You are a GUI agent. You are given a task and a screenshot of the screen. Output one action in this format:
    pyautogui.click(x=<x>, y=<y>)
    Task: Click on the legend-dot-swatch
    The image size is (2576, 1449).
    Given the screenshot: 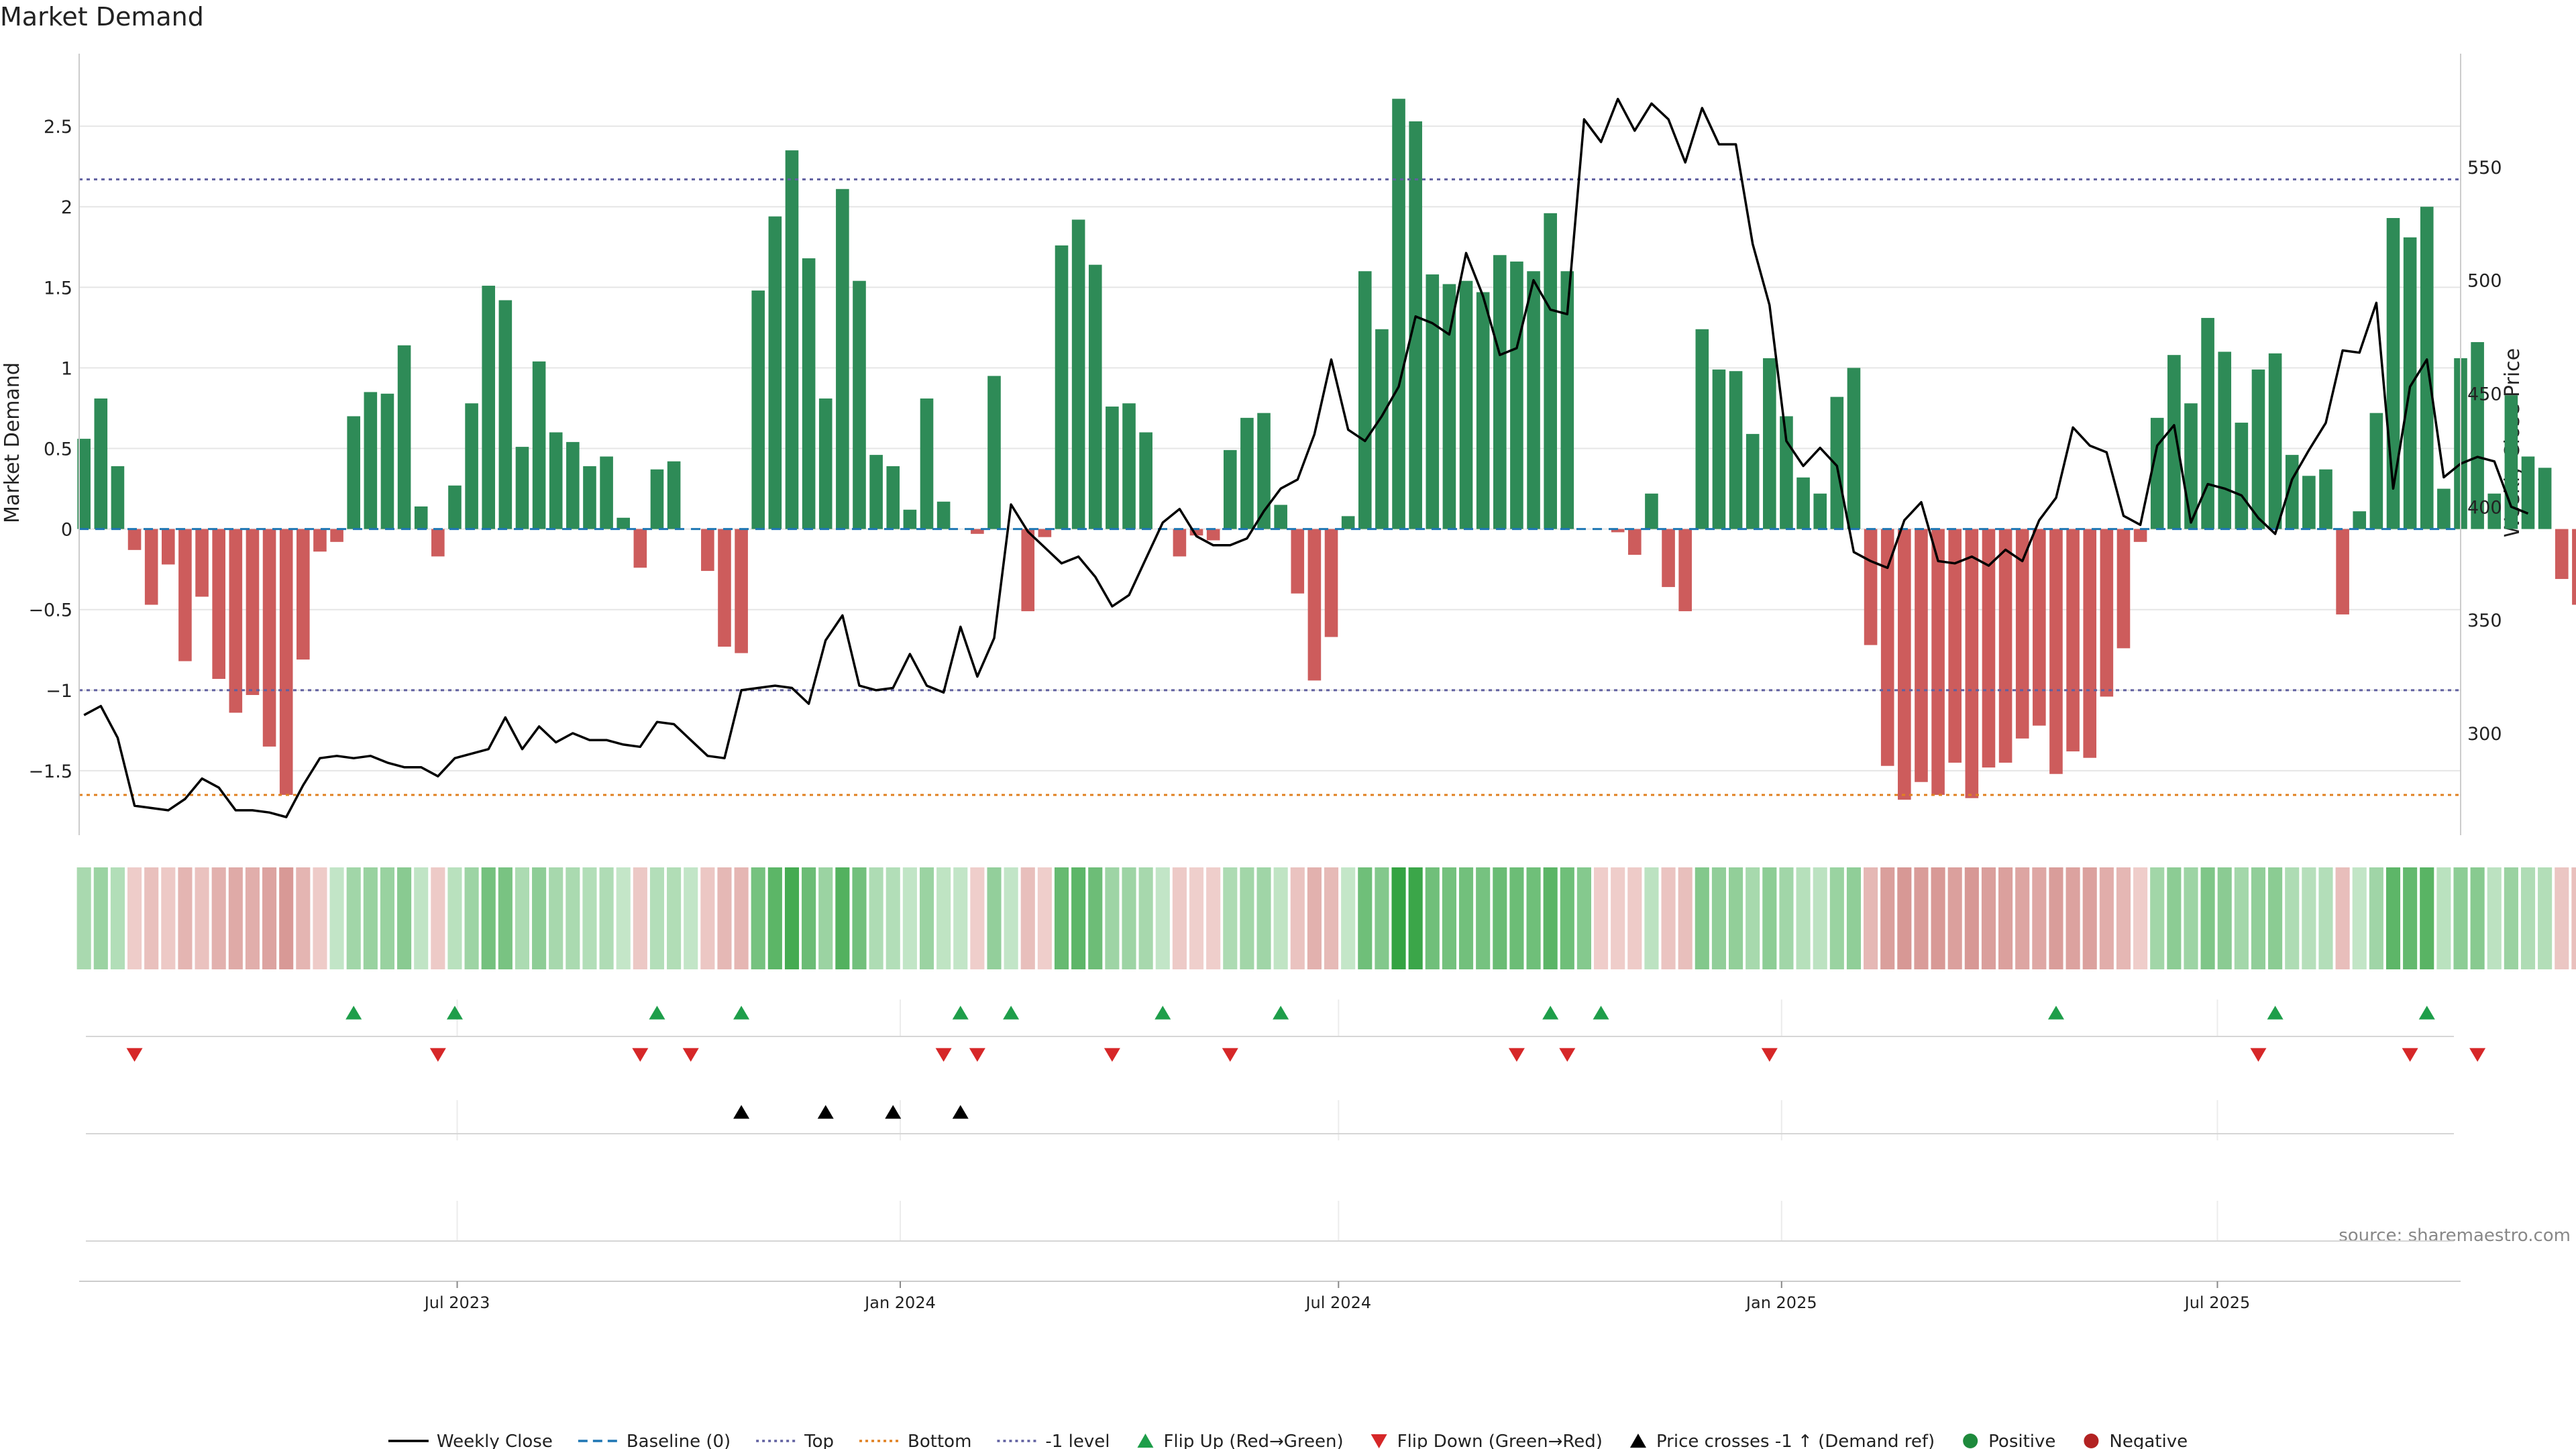 What is the action you would take?
    pyautogui.click(x=2091, y=1441)
    